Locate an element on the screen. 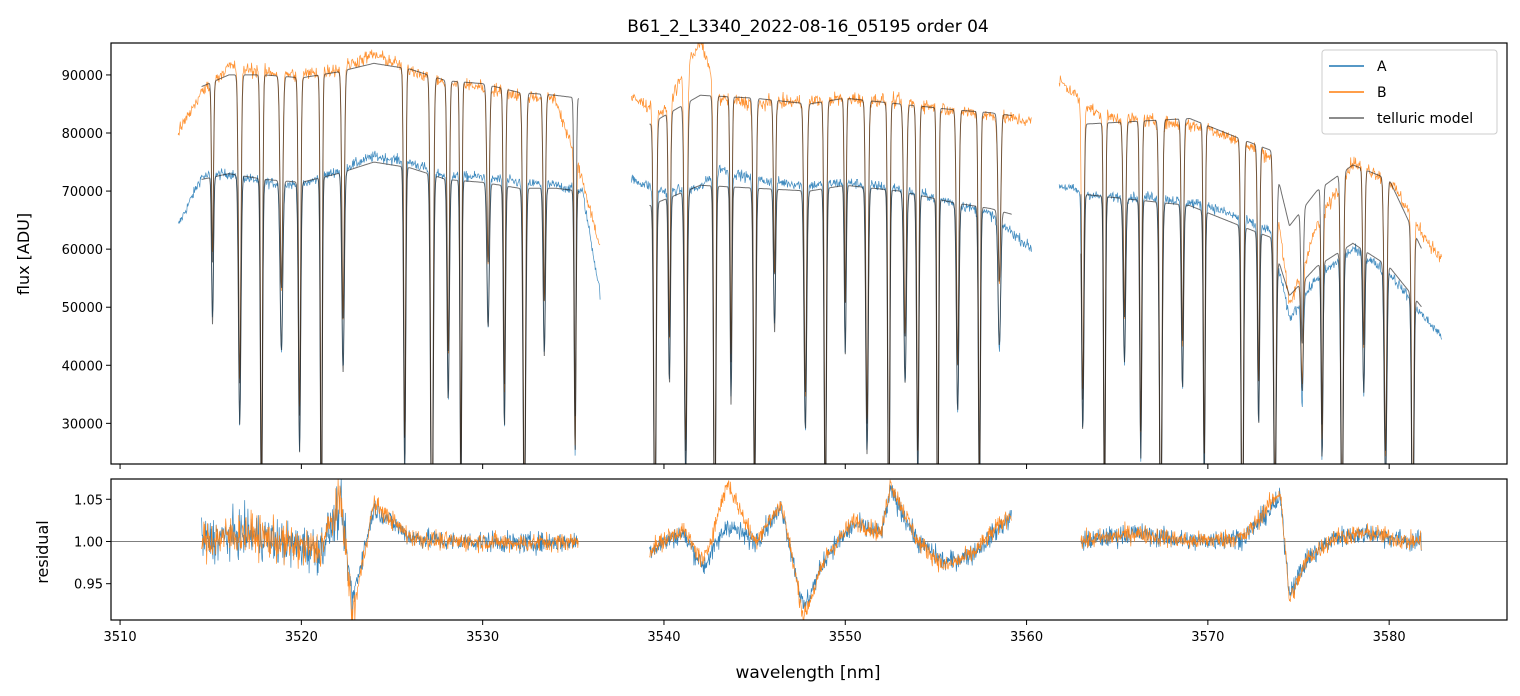  residual-y-axis-label: residual is located at coordinates (42, 551).